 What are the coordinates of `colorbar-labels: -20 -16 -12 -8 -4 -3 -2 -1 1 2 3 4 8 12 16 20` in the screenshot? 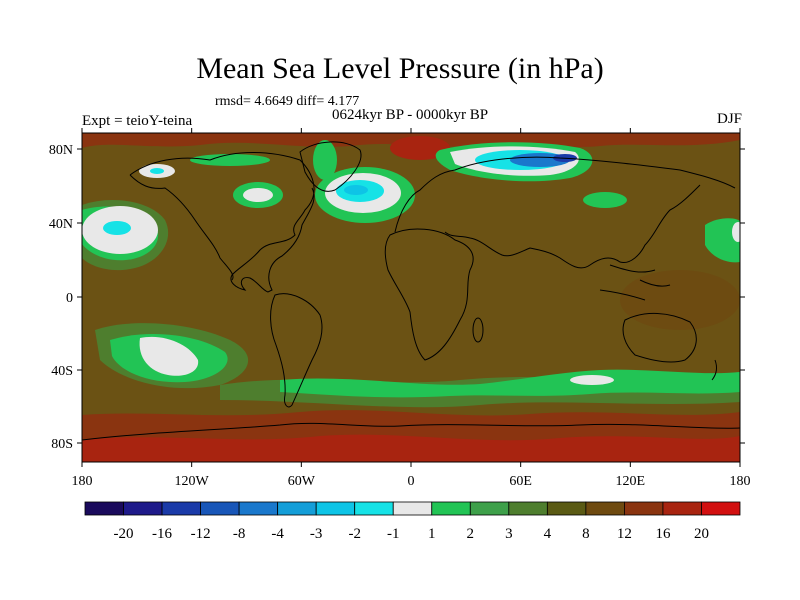 It's located at (411, 534).